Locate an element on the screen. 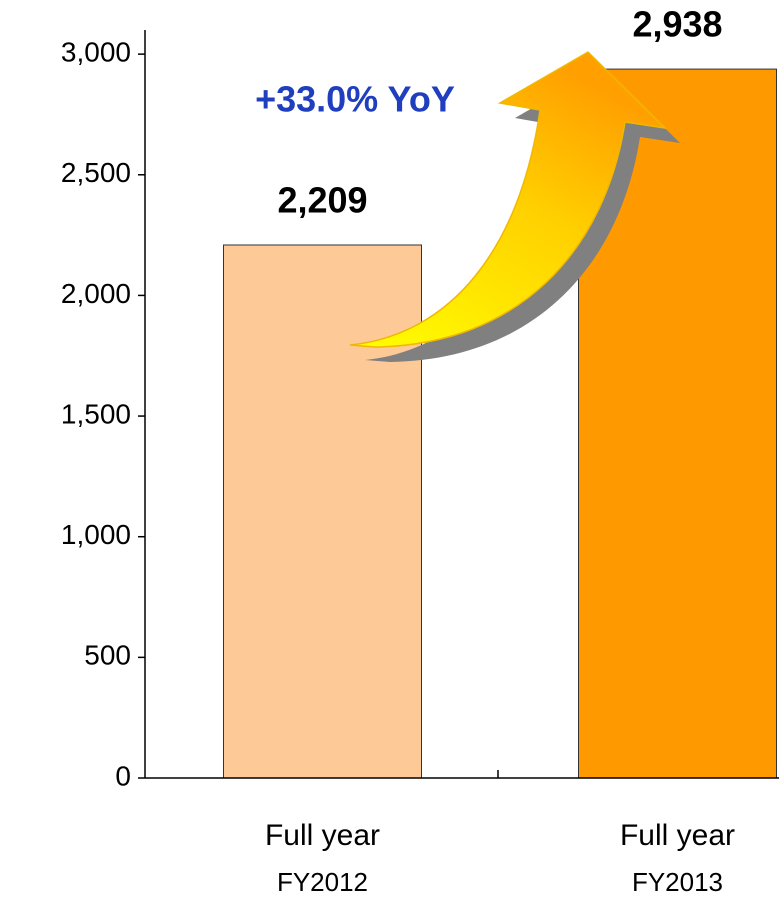 This screenshot has width=779, height=901. y-tick-label: 1,500 is located at coordinates (96, 413).